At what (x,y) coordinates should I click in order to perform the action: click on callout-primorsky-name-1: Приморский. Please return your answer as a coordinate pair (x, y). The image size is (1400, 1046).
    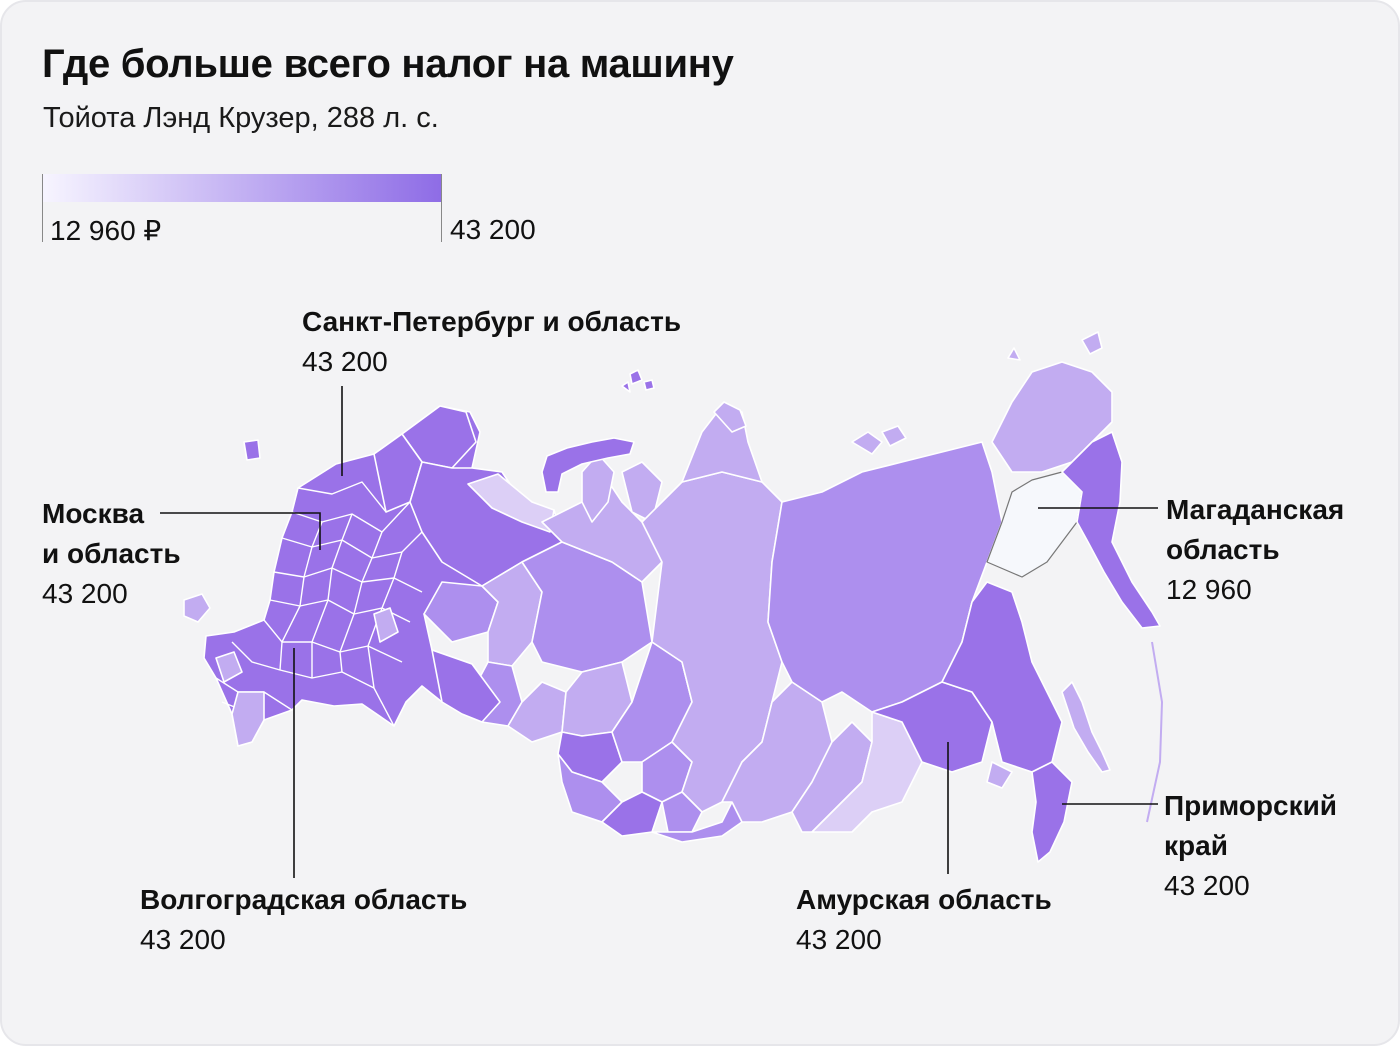
    Looking at the image, I should click on (1251, 805).